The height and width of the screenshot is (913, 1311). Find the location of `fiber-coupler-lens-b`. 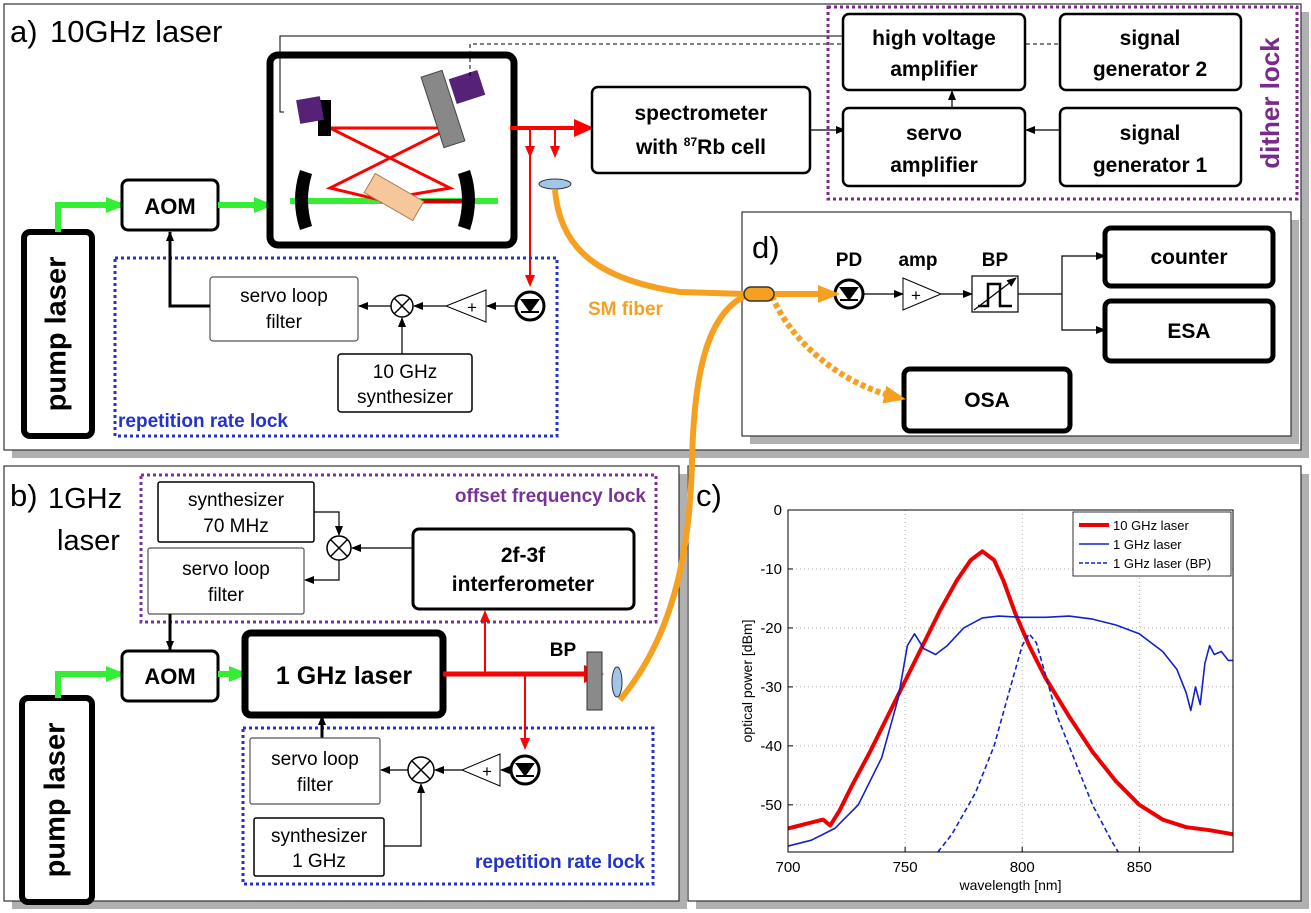

fiber-coupler-lens-b is located at coordinates (617, 682).